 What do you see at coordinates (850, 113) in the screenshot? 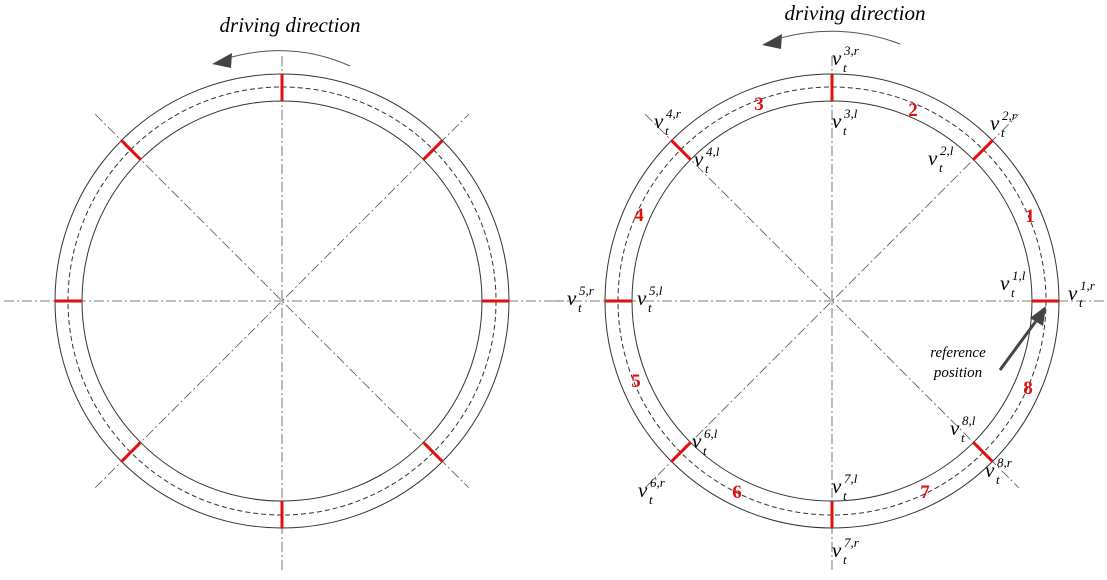
I see `svg-text: 3,l` at bounding box center [850, 113].